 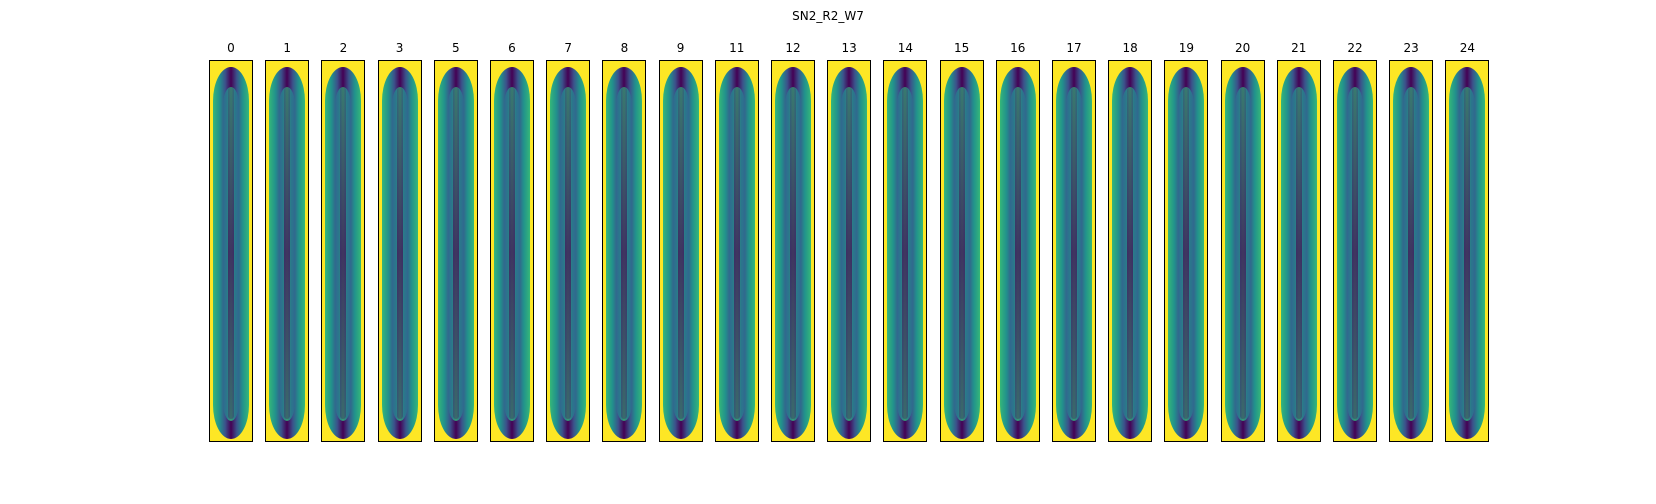 I want to click on cell-panel: 16, so click(x=1017, y=242).